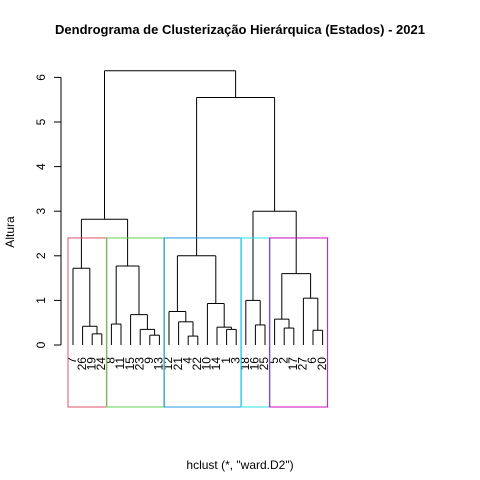 This screenshot has width=480, height=480. I want to click on leaf-label: 6, so click(312, 360).